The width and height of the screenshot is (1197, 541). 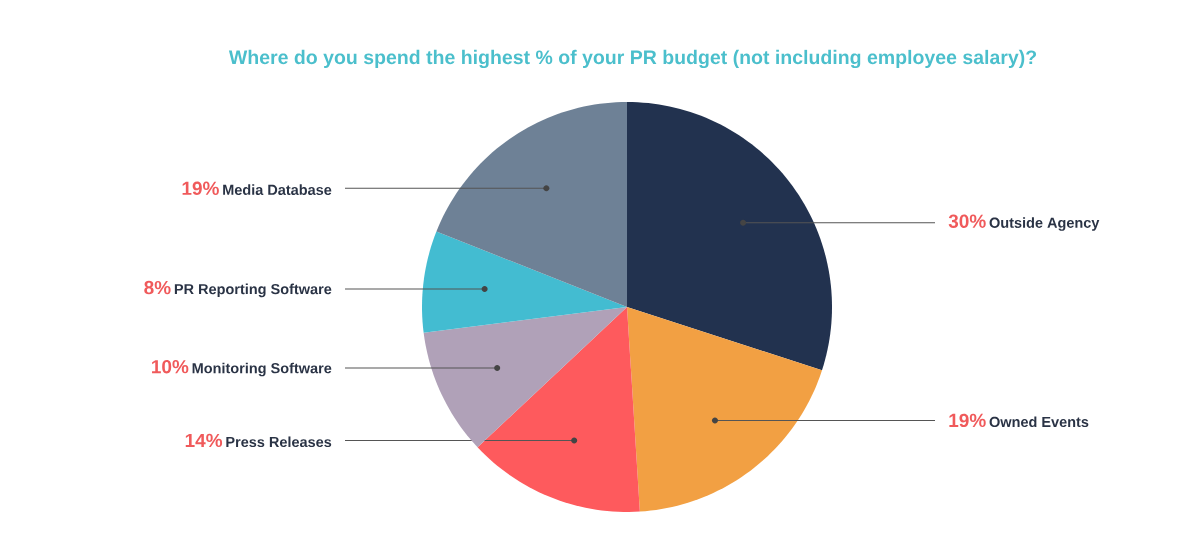 I want to click on slice-label: Media Database, so click(x=277, y=189).